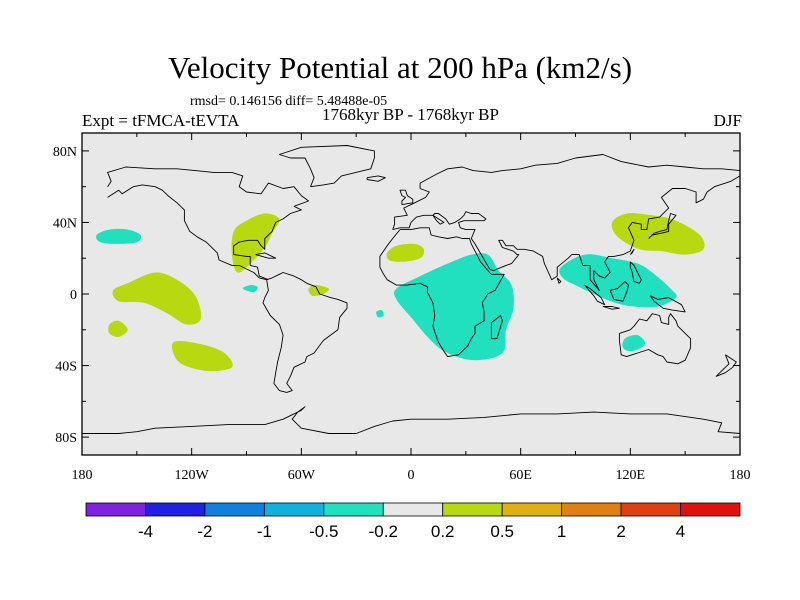 The width and height of the screenshot is (800, 600). What do you see at coordinates (726, 365) in the screenshot?
I see `new-zealand-coast` at bounding box center [726, 365].